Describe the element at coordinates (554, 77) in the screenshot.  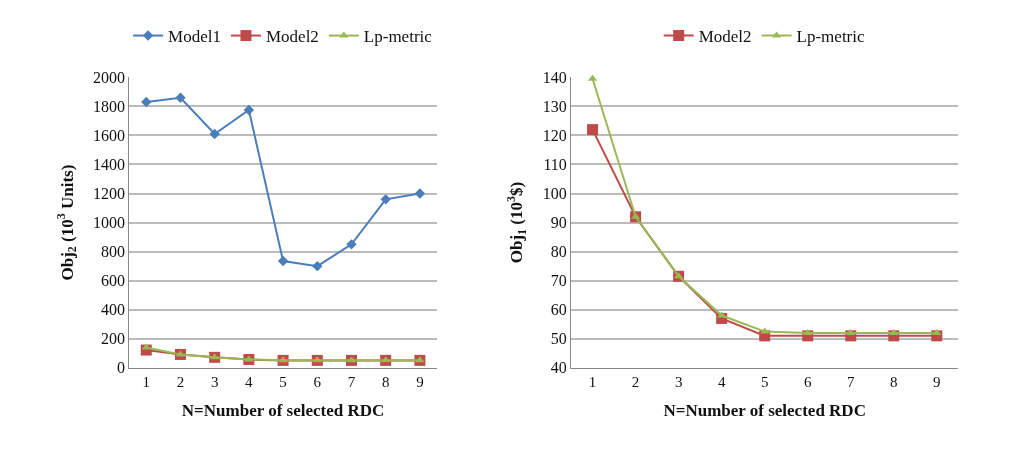
I see `y-tick-label: 140` at that location.